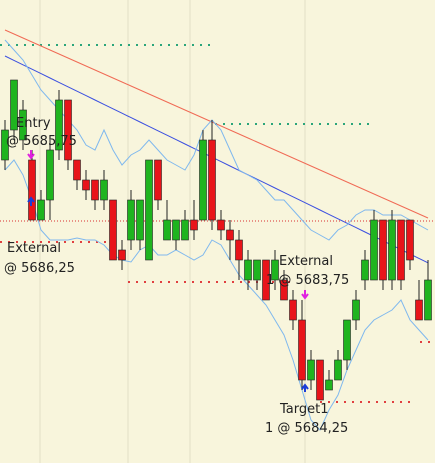 Image resolution: width=435 pixels, height=463 pixels. I want to click on annotation-text: @ 5686,25, so click(39, 268).